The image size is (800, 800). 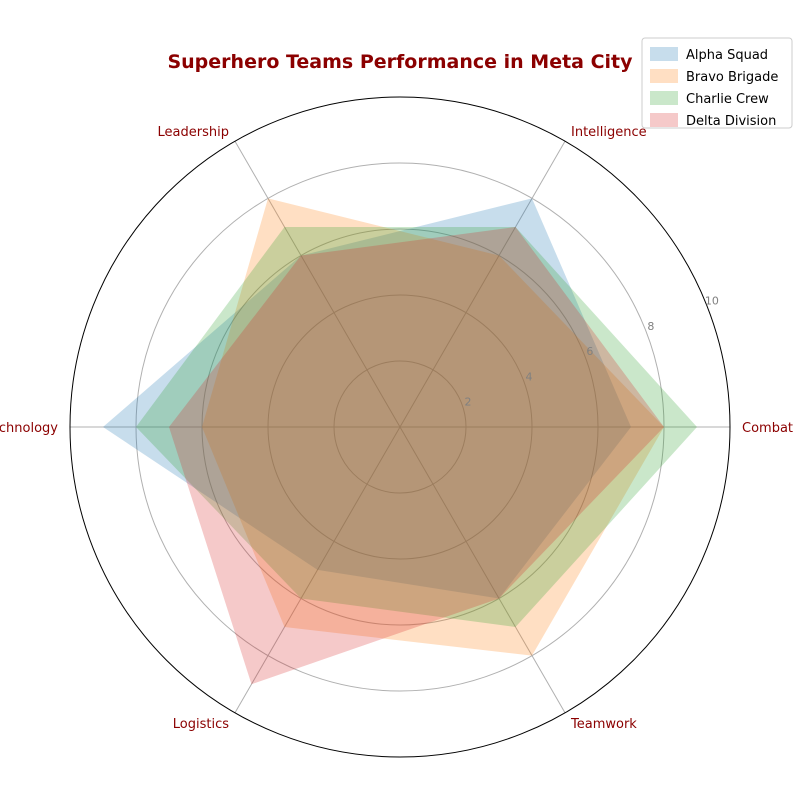 I want to click on legend-label: Bravo Brigade, so click(x=732, y=77).